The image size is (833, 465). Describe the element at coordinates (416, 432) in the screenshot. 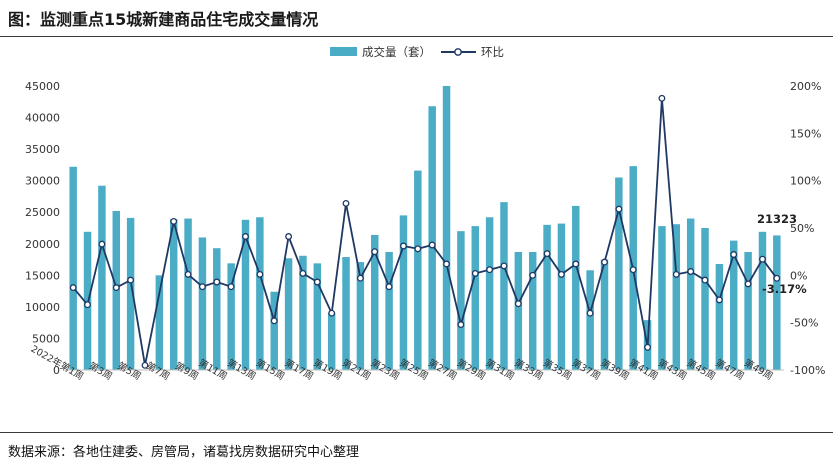

I see `footer-divider` at that location.